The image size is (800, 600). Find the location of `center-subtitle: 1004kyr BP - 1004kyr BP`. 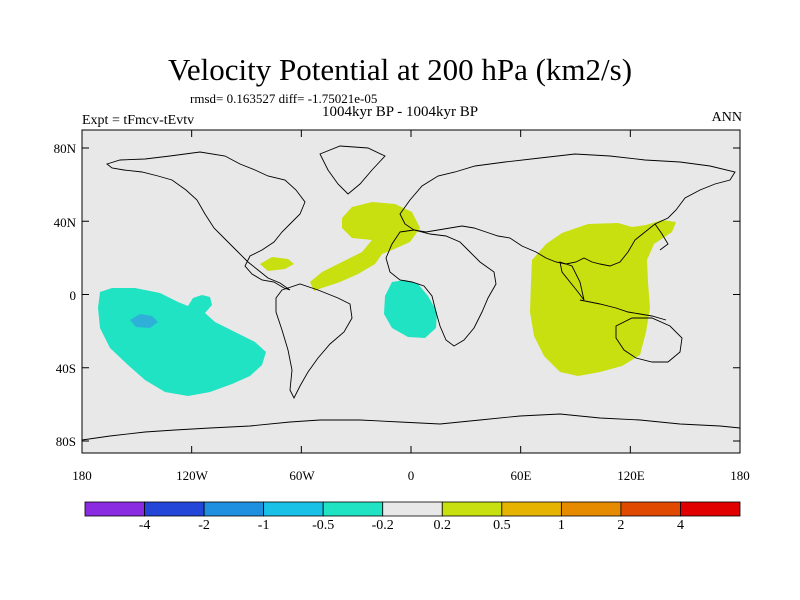

center-subtitle: 1004kyr BP - 1004kyr BP is located at coordinates (400, 112).